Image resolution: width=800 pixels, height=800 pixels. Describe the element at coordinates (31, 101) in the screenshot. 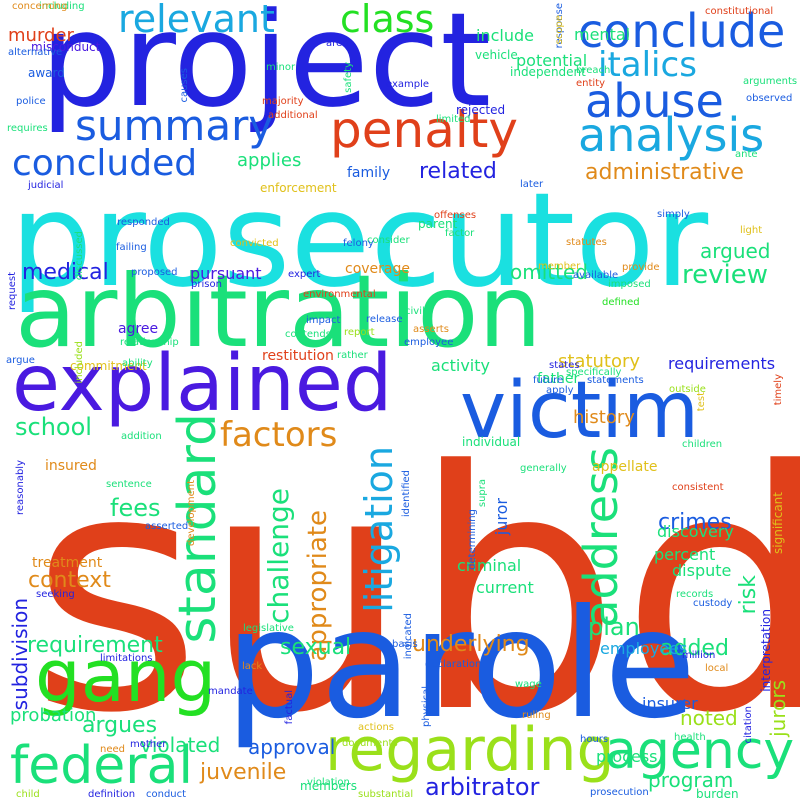

I see `word-police: police` at that location.